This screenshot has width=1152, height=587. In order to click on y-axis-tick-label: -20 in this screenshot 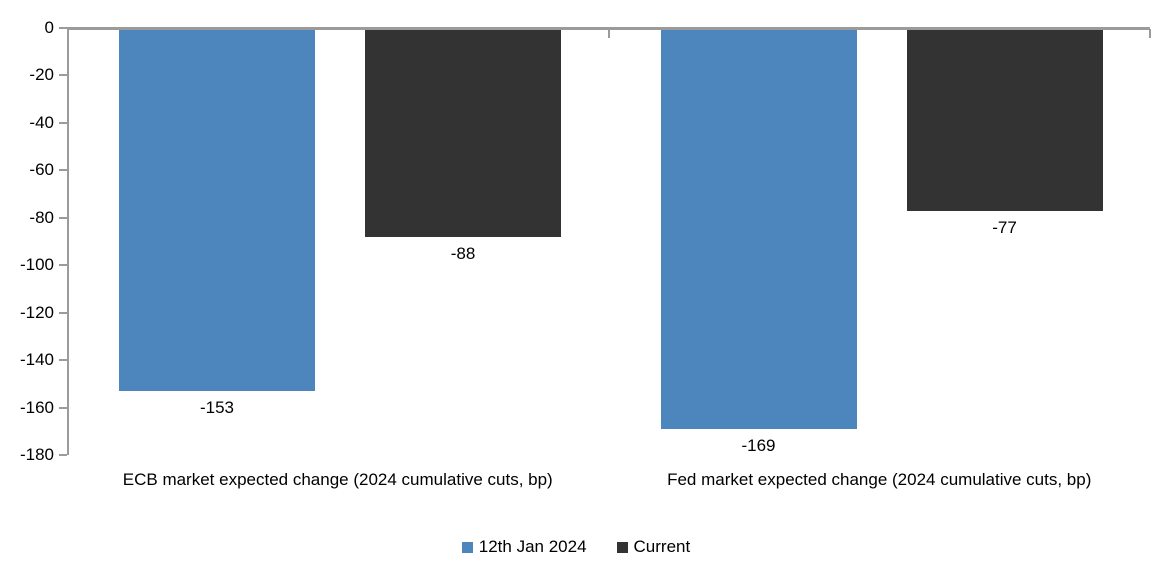, I will do `click(41, 75)`.